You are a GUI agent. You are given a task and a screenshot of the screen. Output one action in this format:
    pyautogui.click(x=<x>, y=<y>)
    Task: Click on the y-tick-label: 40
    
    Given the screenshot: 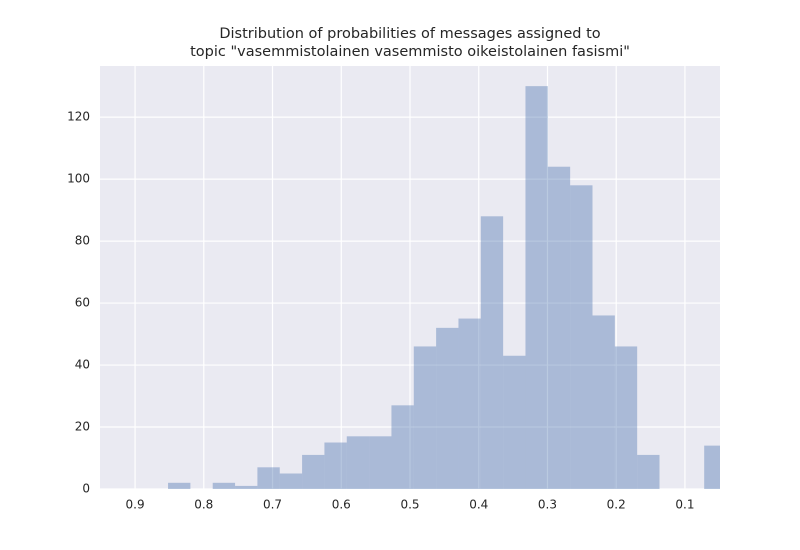 What is the action you would take?
    pyautogui.click(x=82, y=365)
    